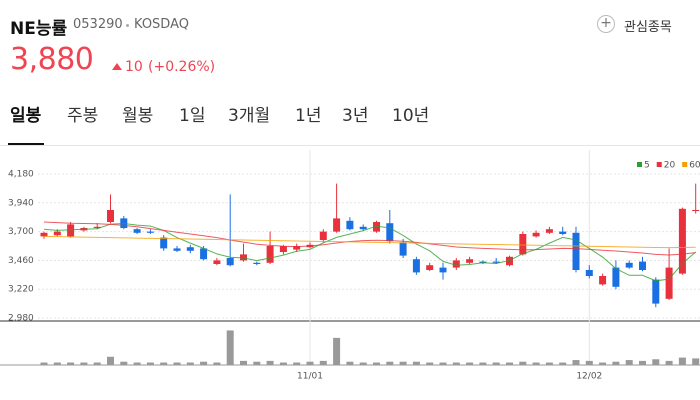  Describe the element at coordinates (350, 145) in the screenshot. I see `divider` at that location.